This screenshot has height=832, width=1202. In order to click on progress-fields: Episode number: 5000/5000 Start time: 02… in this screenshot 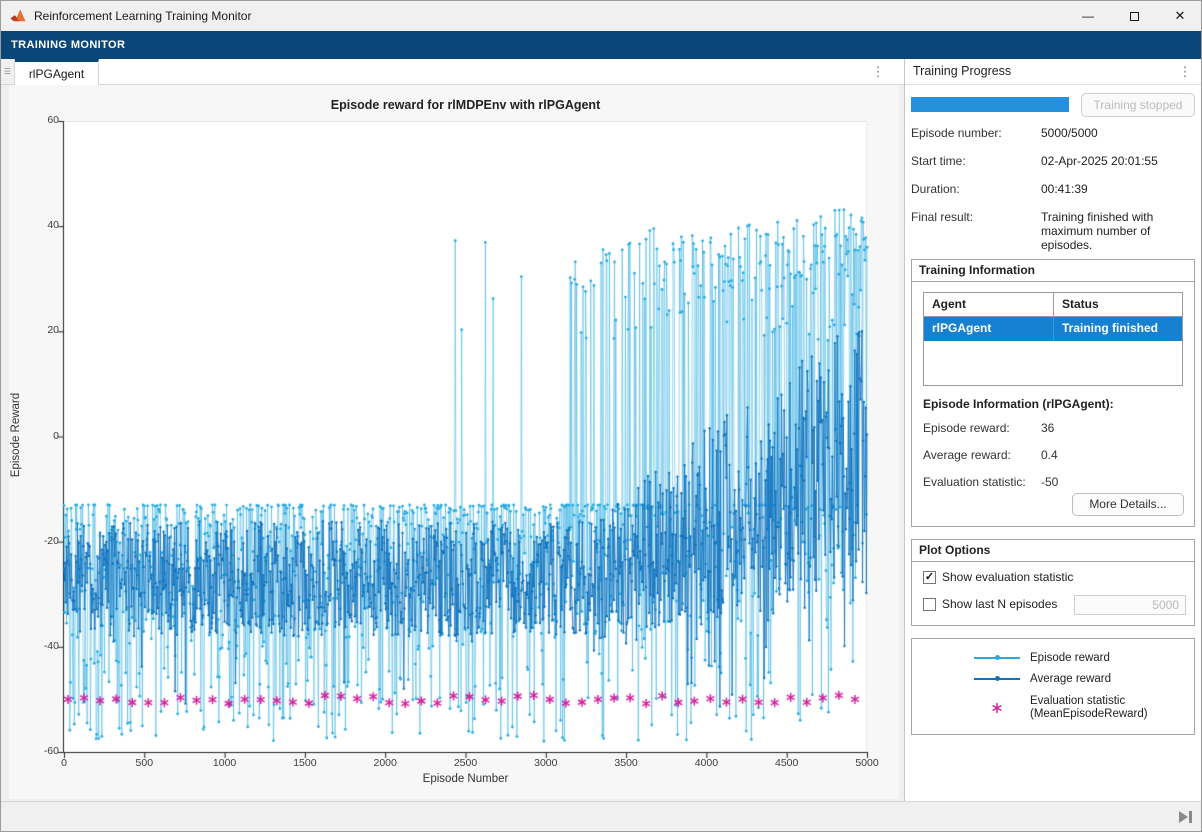, I will do `click(1053, 189)`.